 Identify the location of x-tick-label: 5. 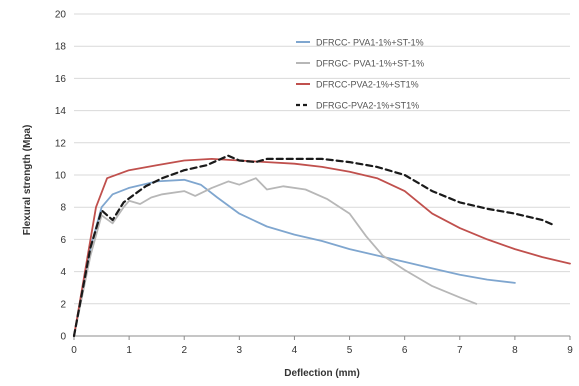
(350, 350).